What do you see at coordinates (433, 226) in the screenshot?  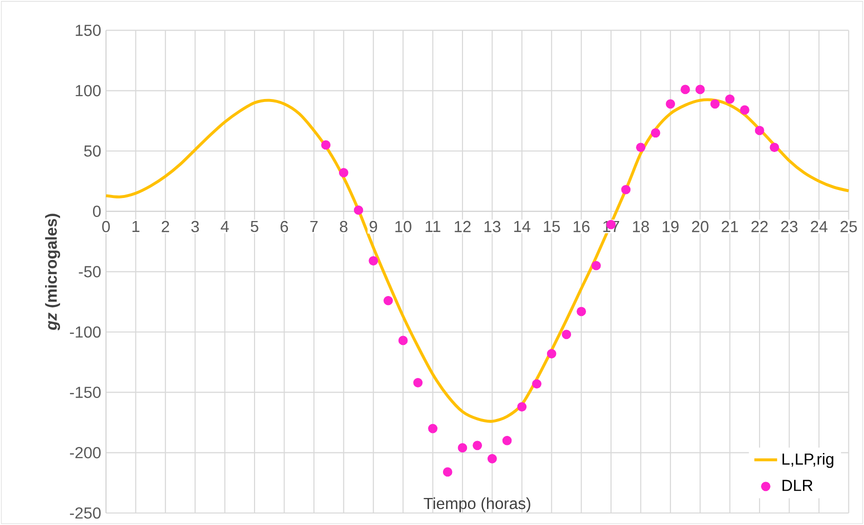 I see `x-tick-label: 11` at bounding box center [433, 226].